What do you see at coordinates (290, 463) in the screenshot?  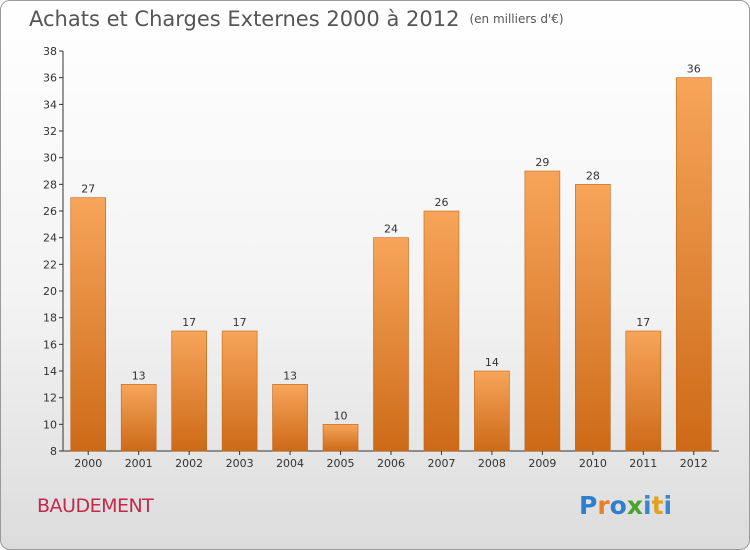 I see `x-tick-label: 2004` at bounding box center [290, 463].